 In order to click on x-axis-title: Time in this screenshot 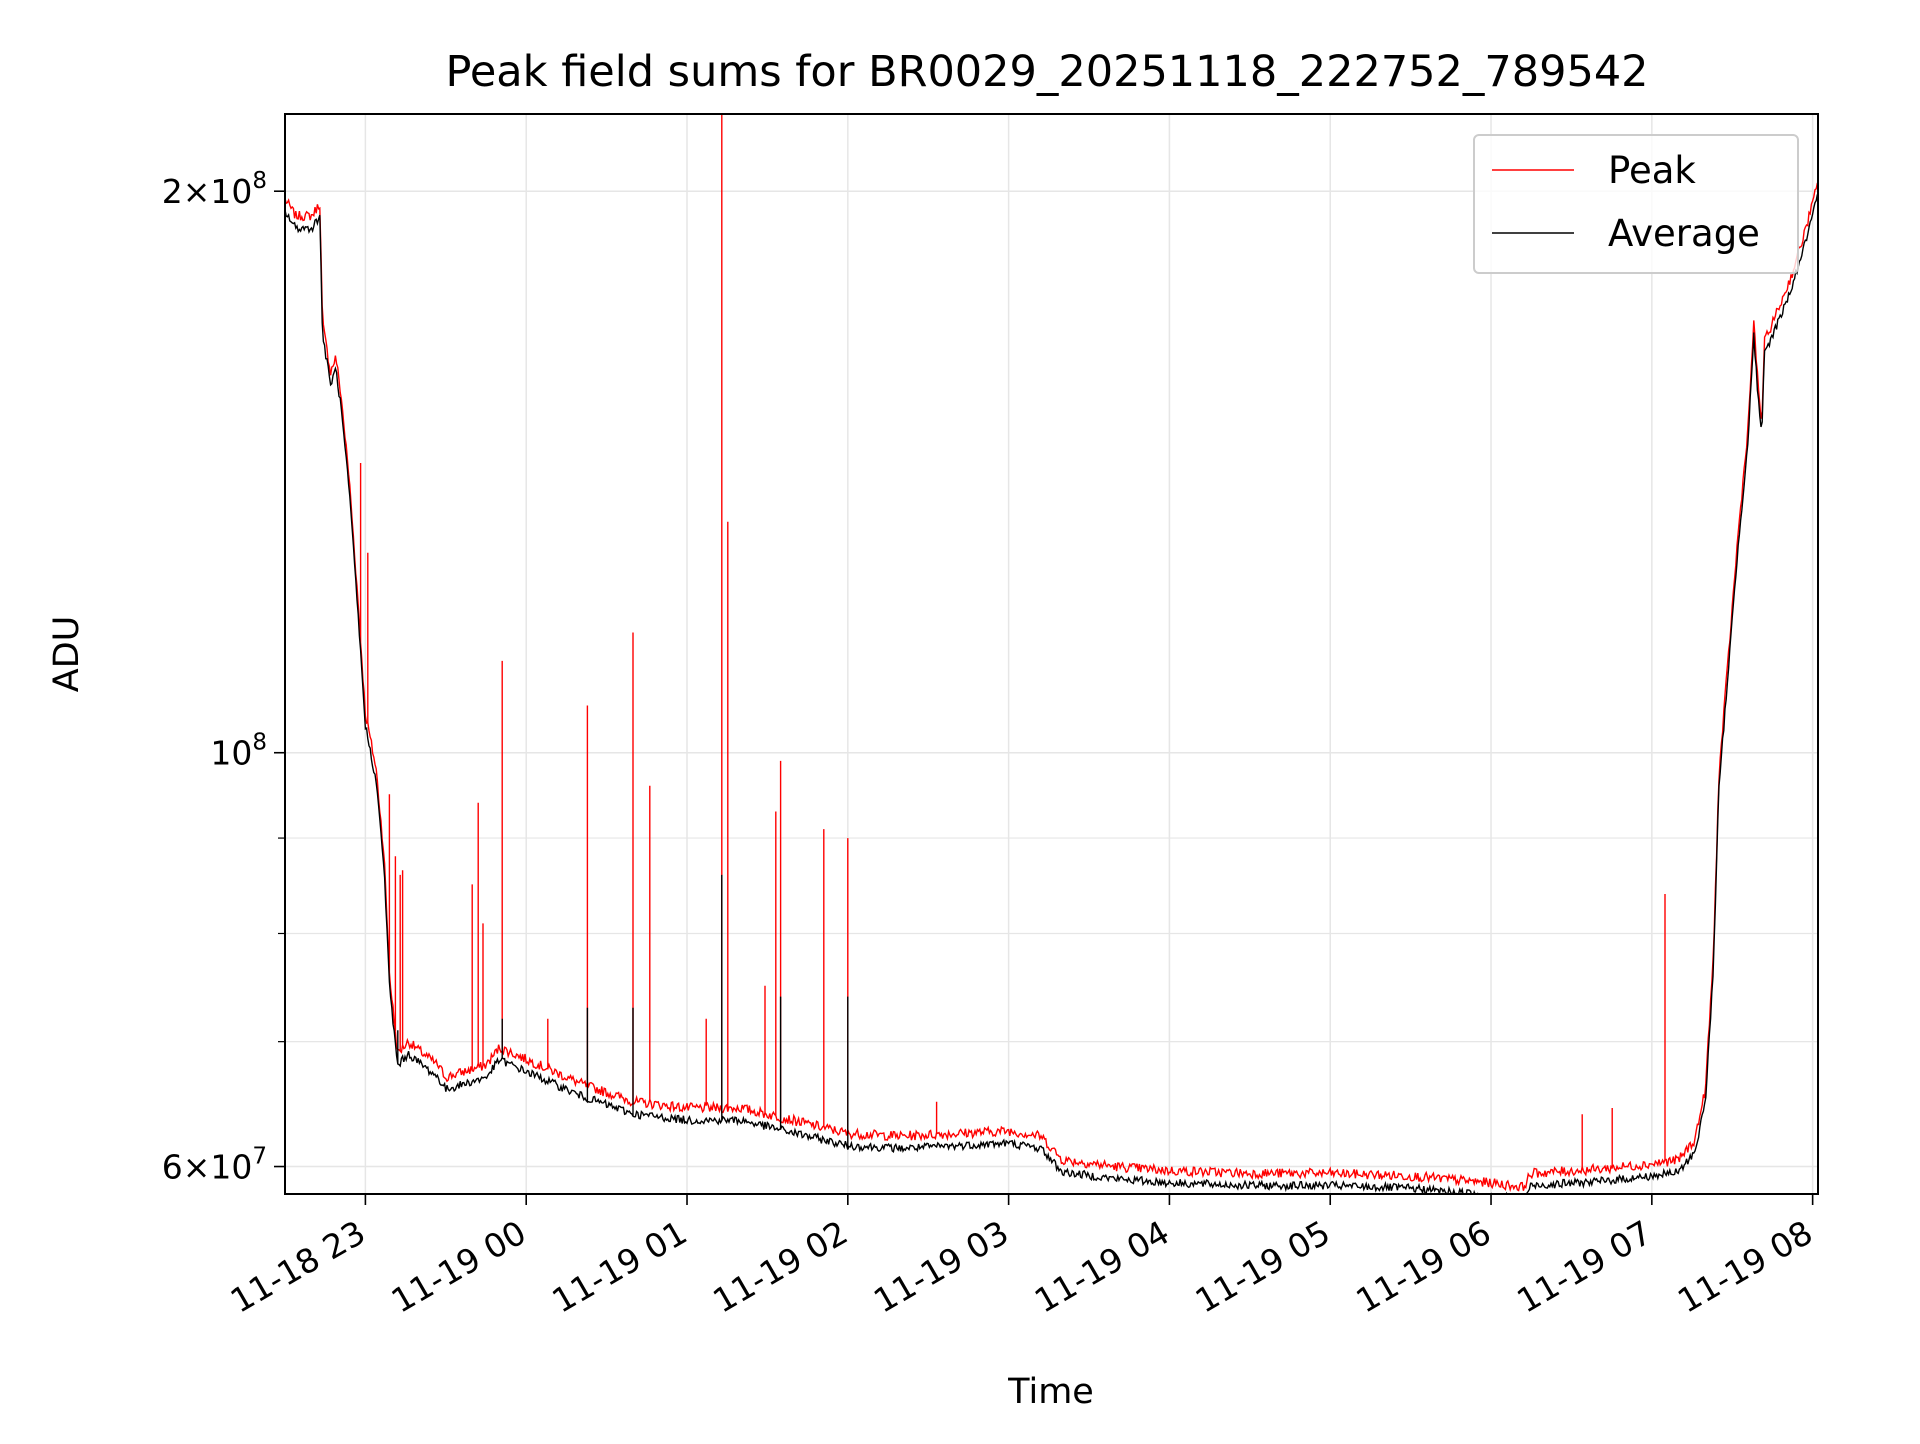, I will do `click(1050, 1392)`.